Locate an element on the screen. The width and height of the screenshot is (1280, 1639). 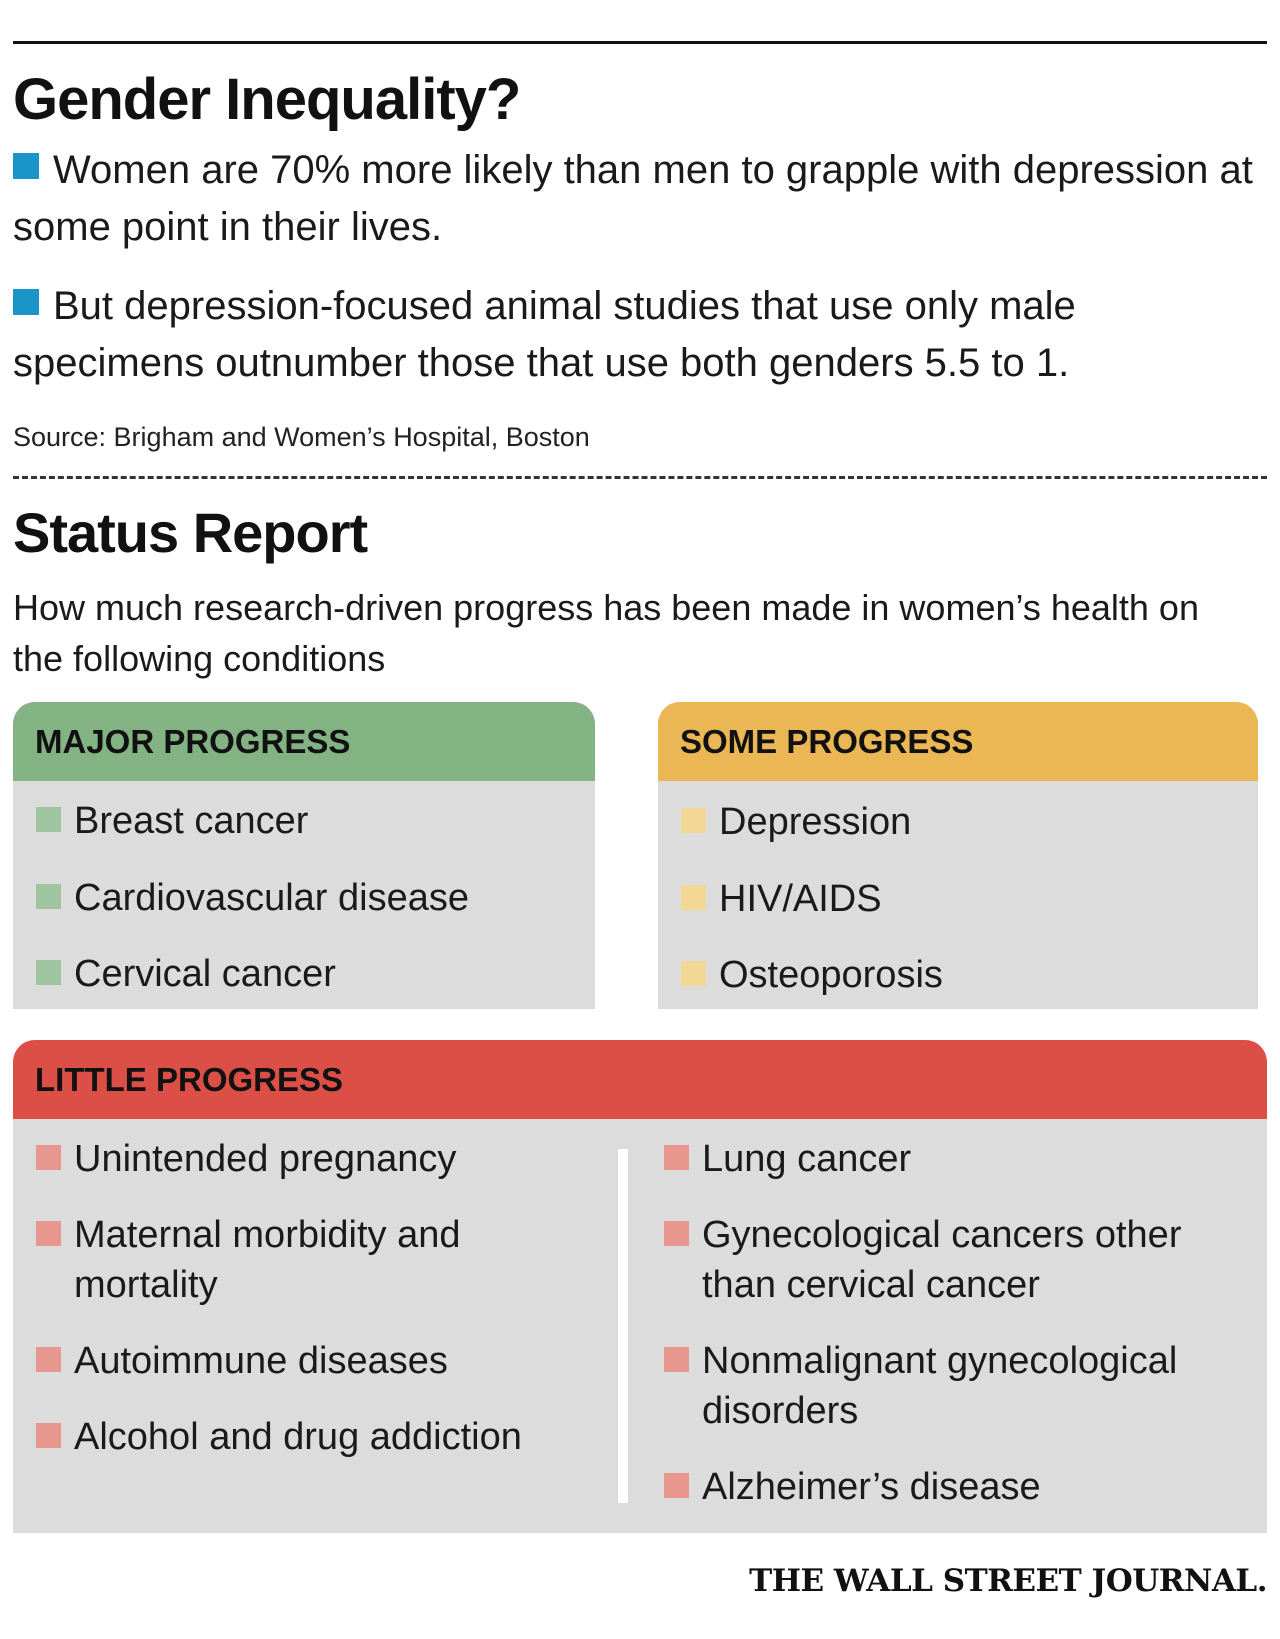
column-divider is located at coordinates (623, 1326).